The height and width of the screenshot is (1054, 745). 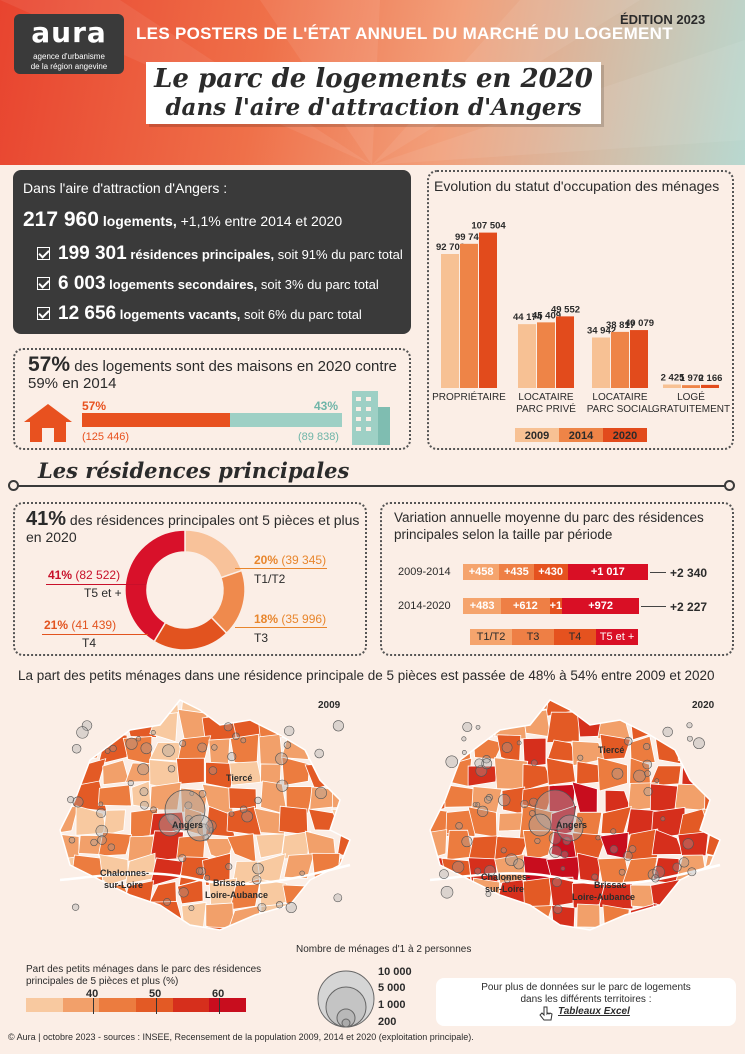 What do you see at coordinates (125, 188) in the screenshot?
I see `key-intro: Dans l'aire d'attraction d'Angers :` at bounding box center [125, 188].